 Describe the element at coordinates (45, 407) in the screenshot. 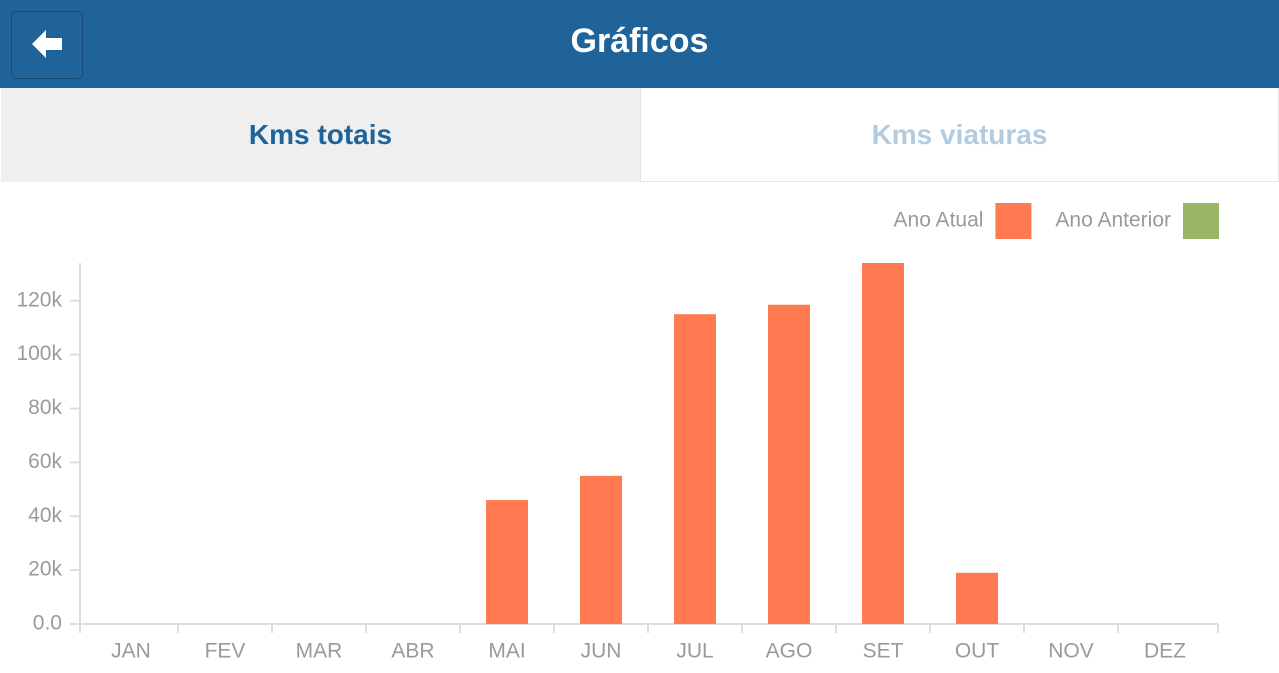

I see `y-tick-label: 80k` at that location.